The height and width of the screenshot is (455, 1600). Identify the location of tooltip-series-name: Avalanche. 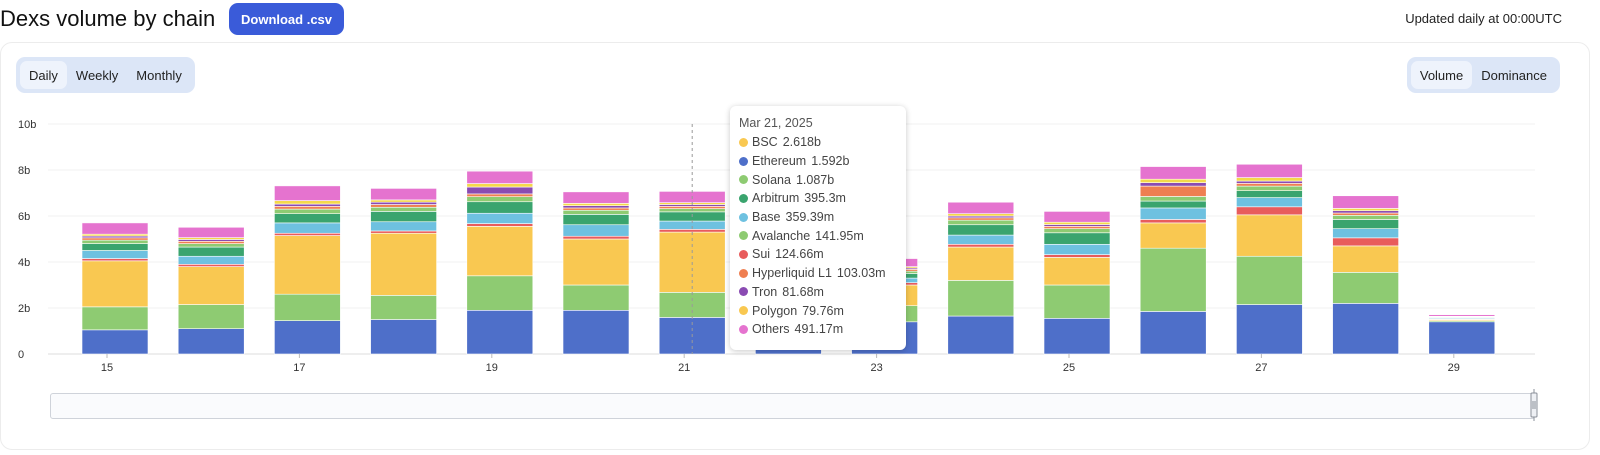
(781, 235).